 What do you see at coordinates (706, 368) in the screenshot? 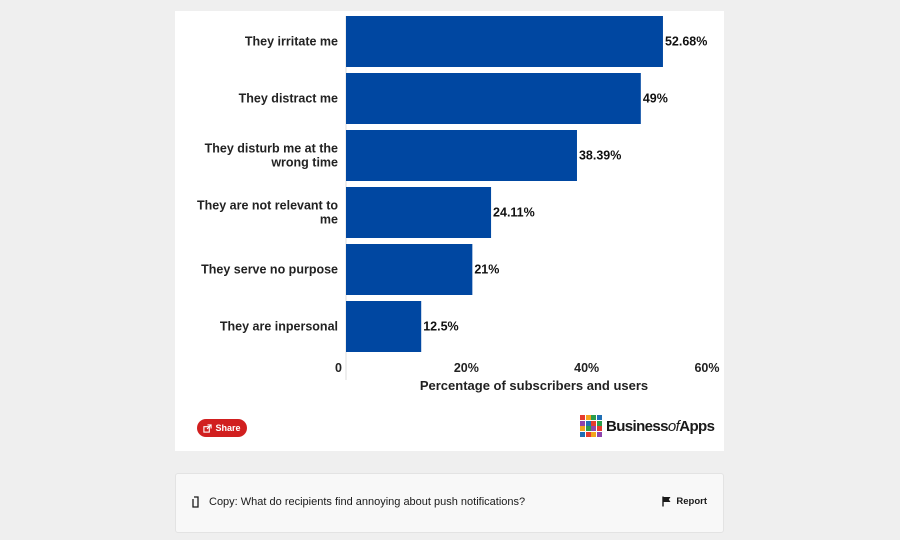
I see `x-tick-label: 60%` at bounding box center [706, 368].